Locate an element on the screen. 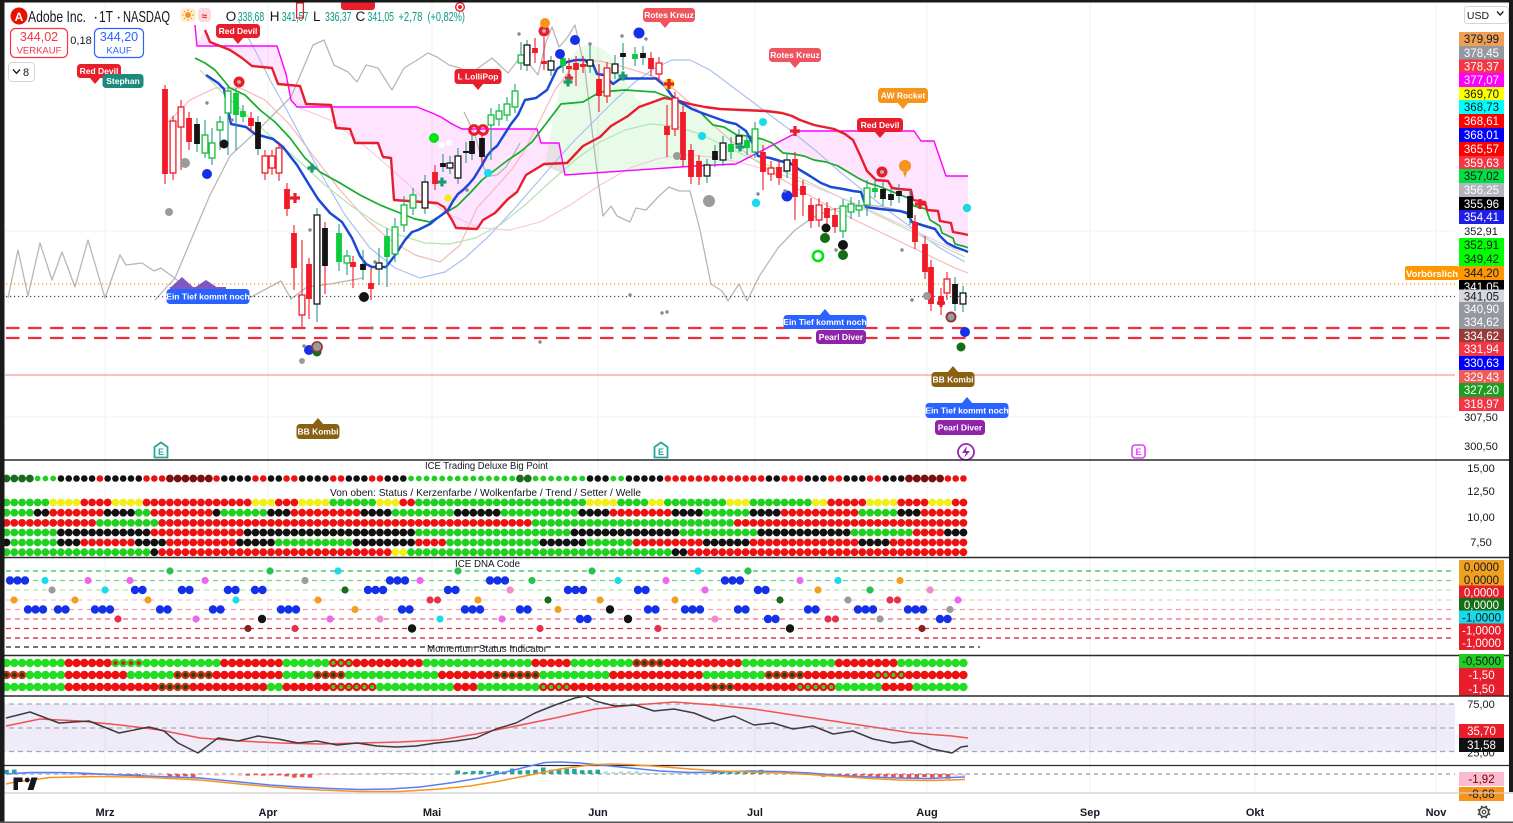 The height and width of the screenshot is (823, 1513). svg-text: ICE DNA Code is located at coordinates (487, 564).